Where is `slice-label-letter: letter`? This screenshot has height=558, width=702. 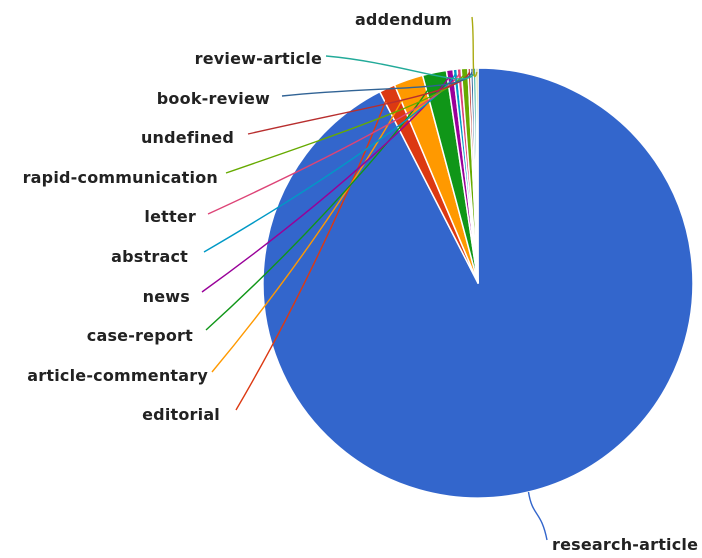
slice-label-letter: letter is located at coordinates (170, 216).